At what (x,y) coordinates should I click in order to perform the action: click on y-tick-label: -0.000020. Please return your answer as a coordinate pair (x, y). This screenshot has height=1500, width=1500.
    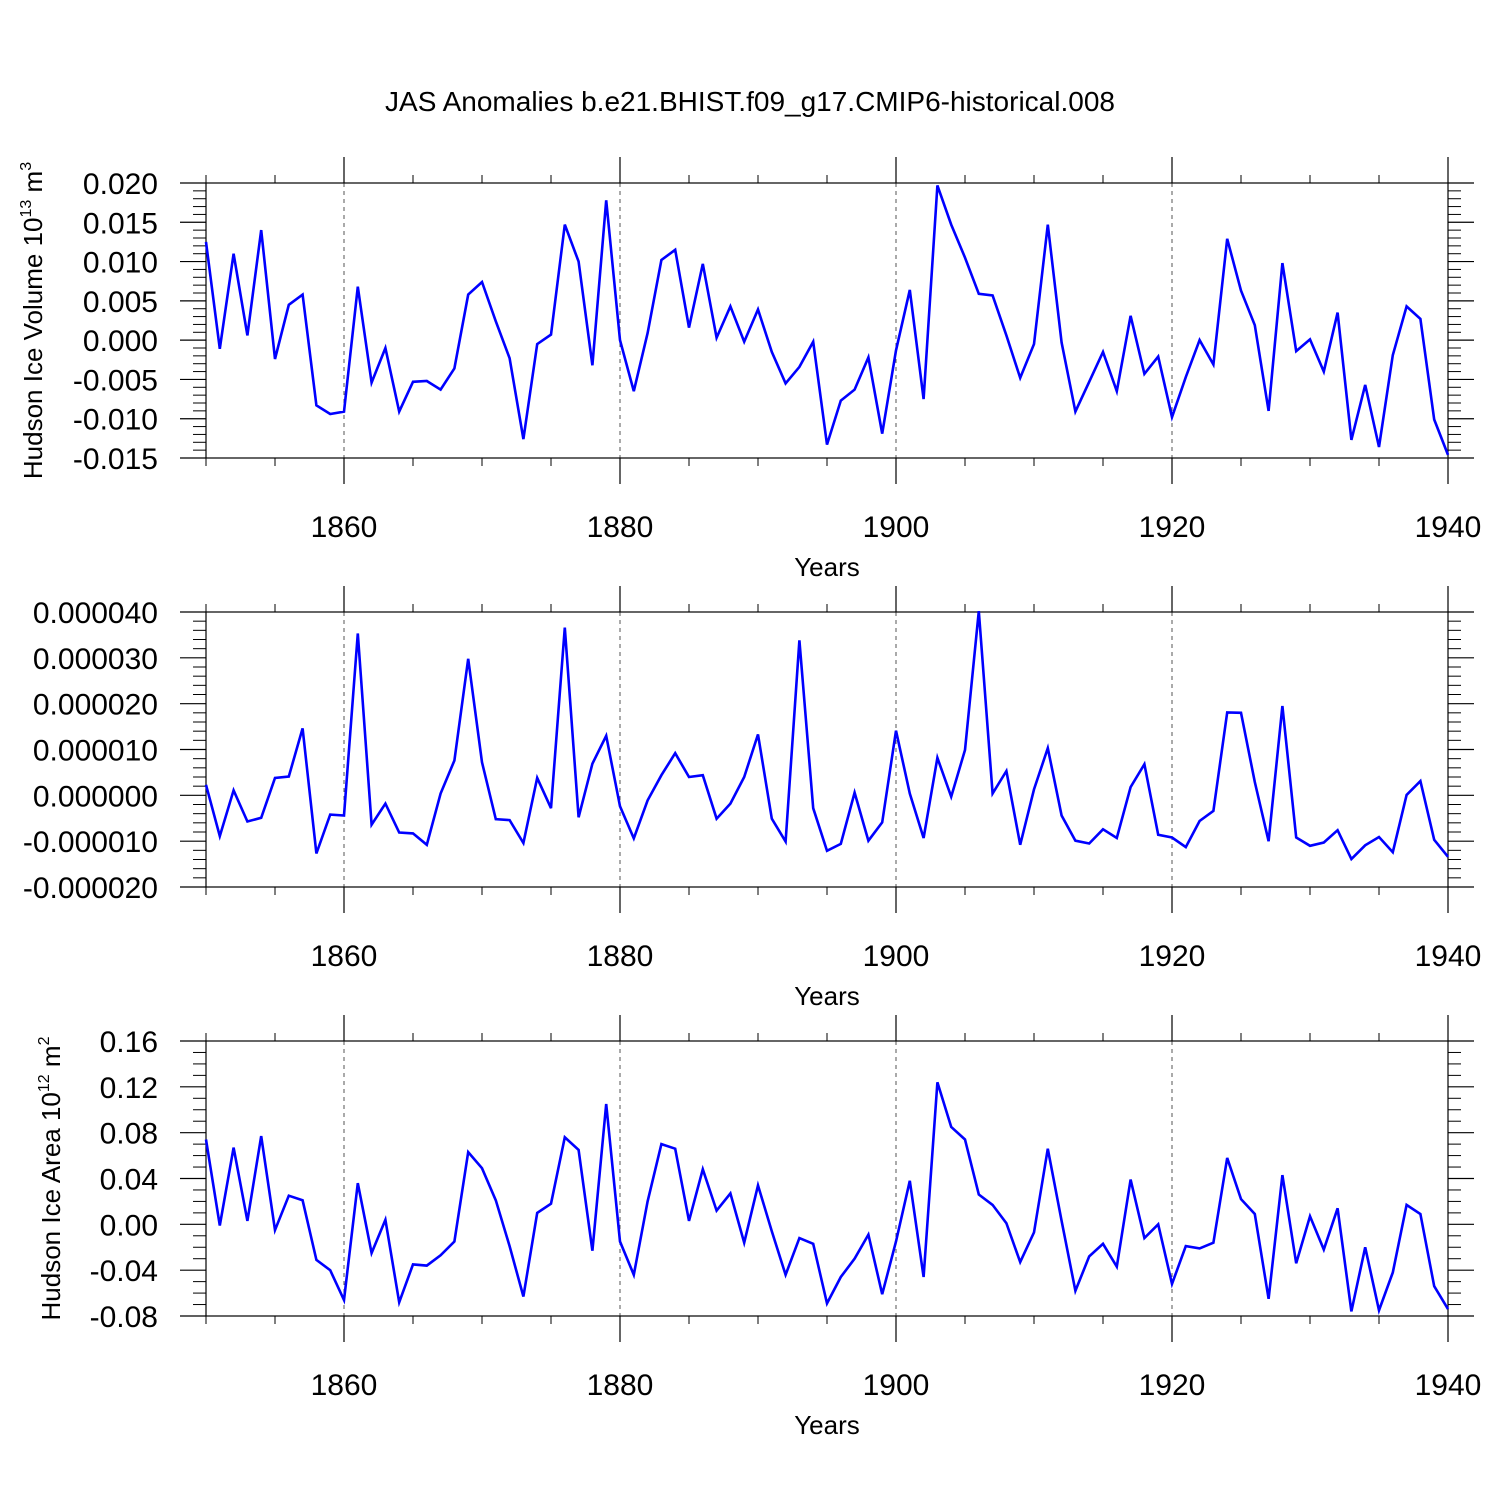
    Looking at the image, I should click on (90, 888).